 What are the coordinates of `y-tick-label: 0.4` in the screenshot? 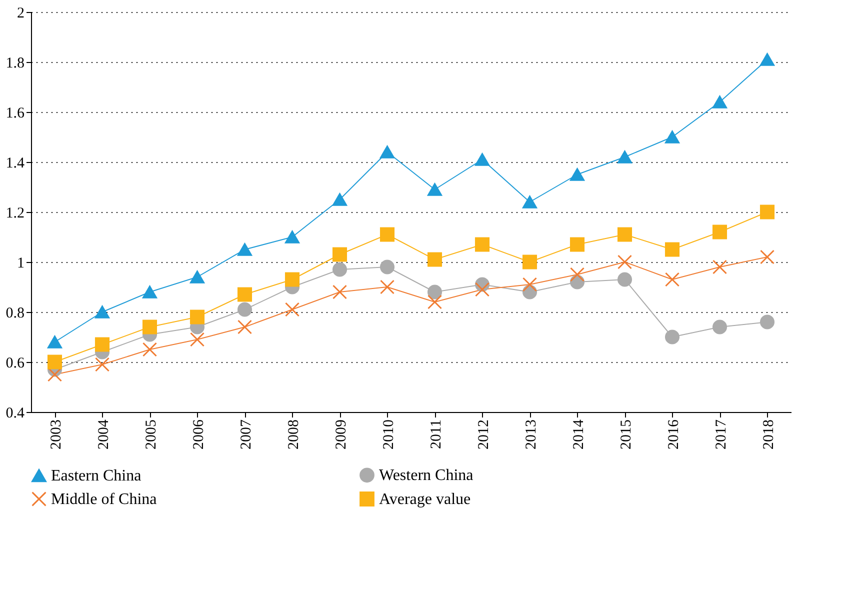 It's located at (15, 414).